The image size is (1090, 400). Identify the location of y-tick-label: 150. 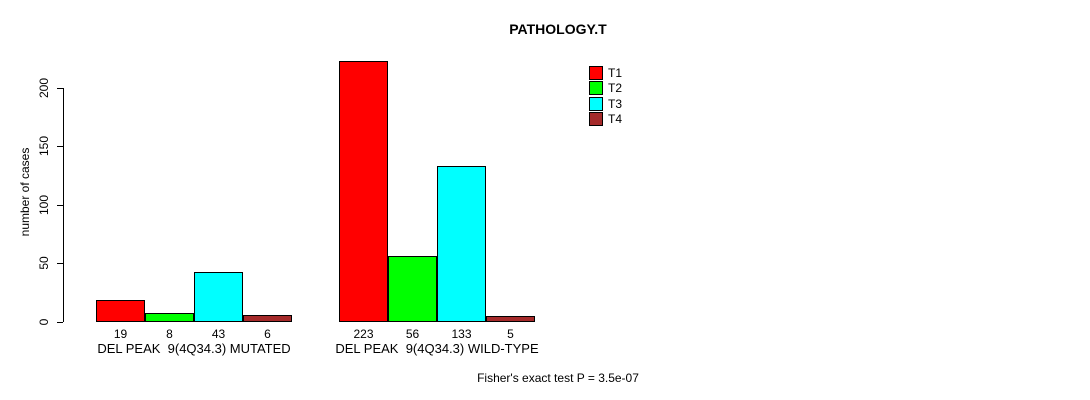
(44, 146).